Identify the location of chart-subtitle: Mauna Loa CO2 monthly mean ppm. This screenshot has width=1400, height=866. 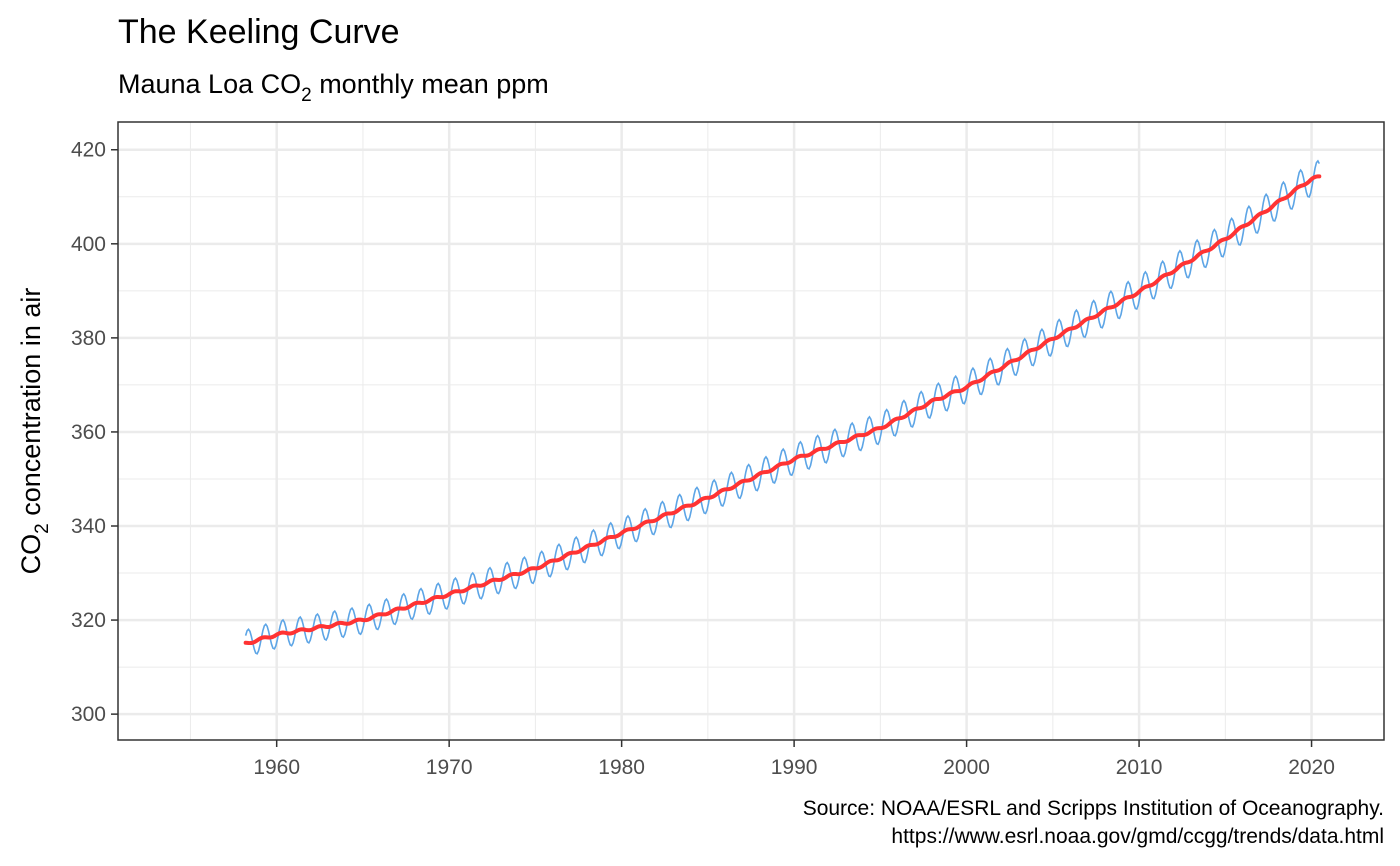
(333, 87).